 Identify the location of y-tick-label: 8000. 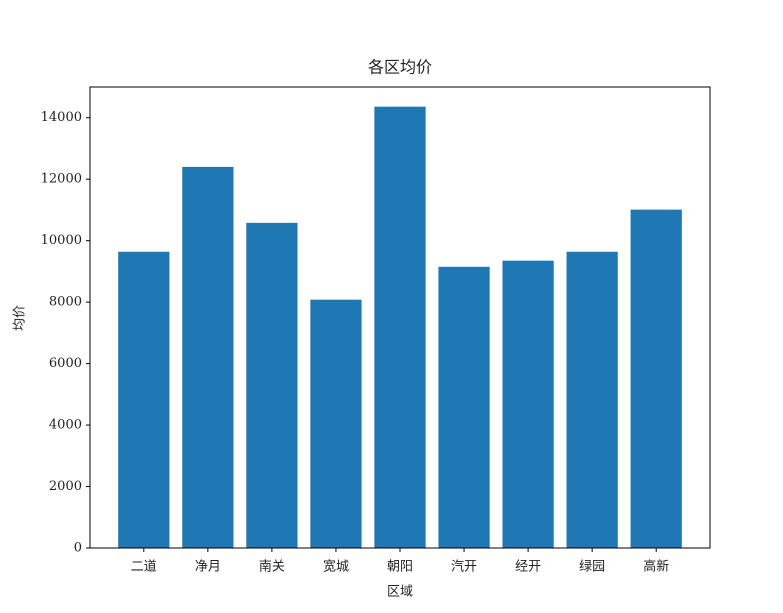
(65, 302).